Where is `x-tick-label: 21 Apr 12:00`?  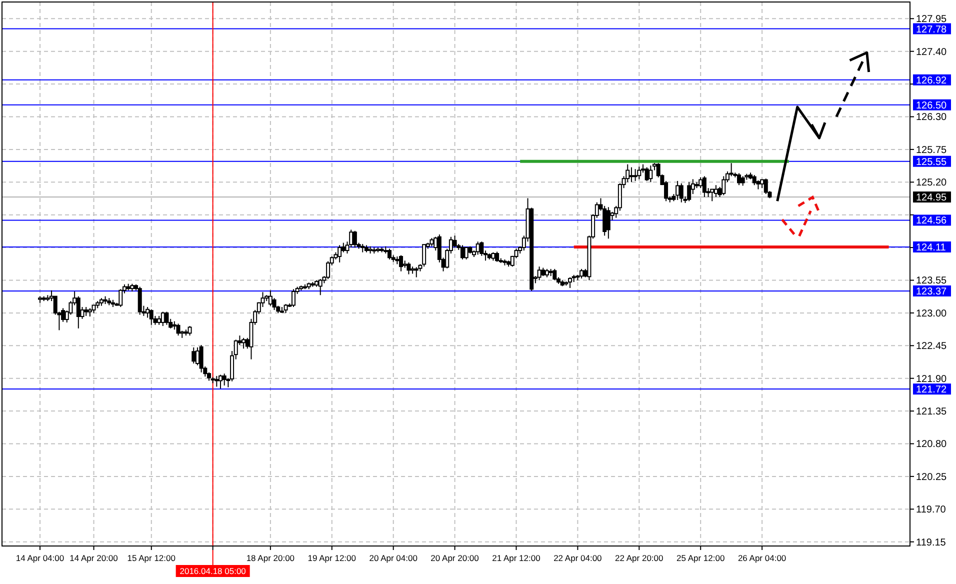
x-tick-label: 21 Apr 12:00 is located at coordinates (516, 558).